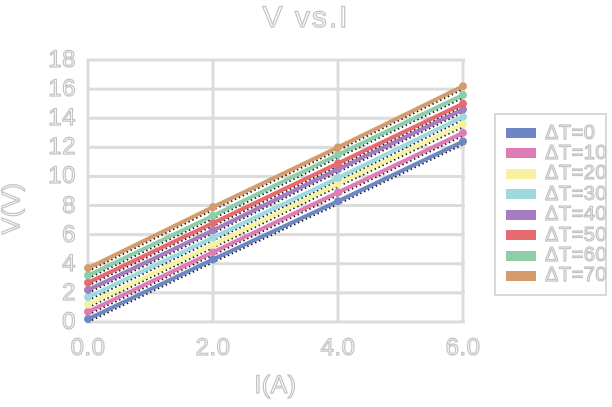 The height and width of the screenshot is (407, 612). What do you see at coordinates (576, 193) in the screenshot?
I see `legend-label: ΔT=30` at bounding box center [576, 193].